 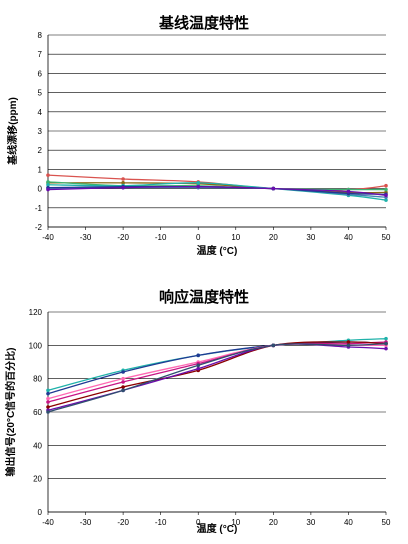 I want to click on chart-title: 响应温度特性, so click(x=203, y=297).